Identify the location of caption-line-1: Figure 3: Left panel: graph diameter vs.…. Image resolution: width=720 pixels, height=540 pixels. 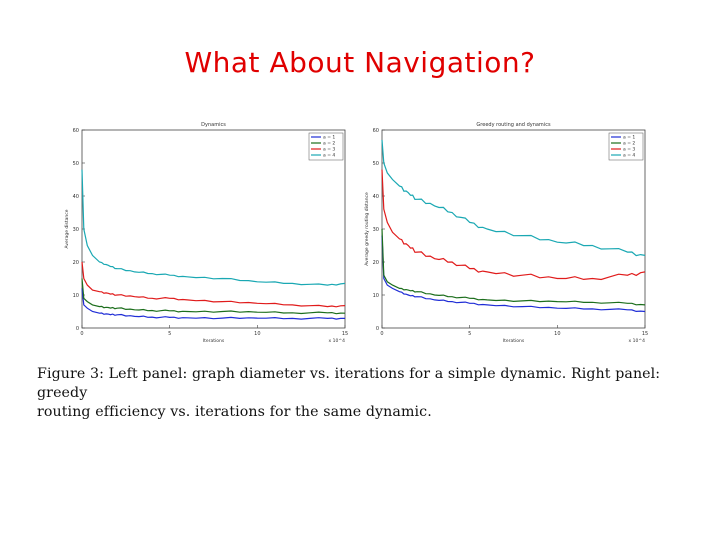
(349, 383).